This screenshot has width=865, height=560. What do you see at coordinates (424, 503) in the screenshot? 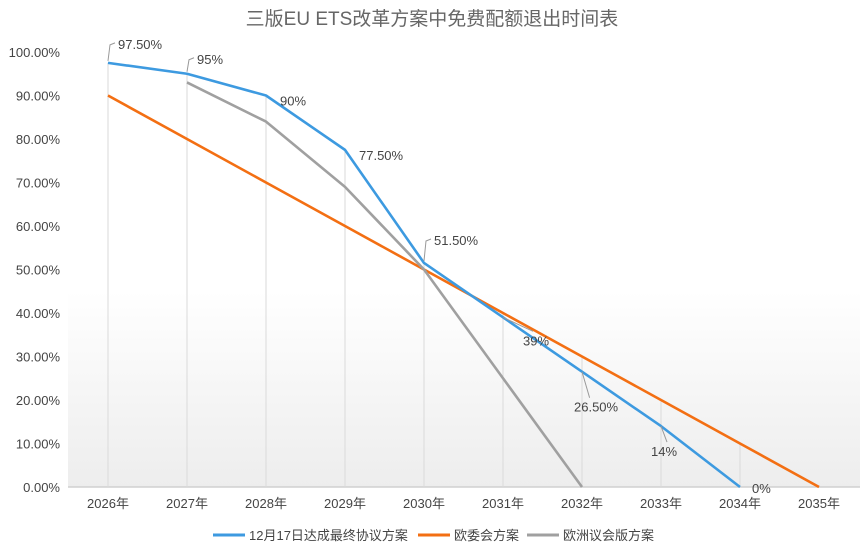
I see `x-tick-label: 2030年` at bounding box center [424, 503].